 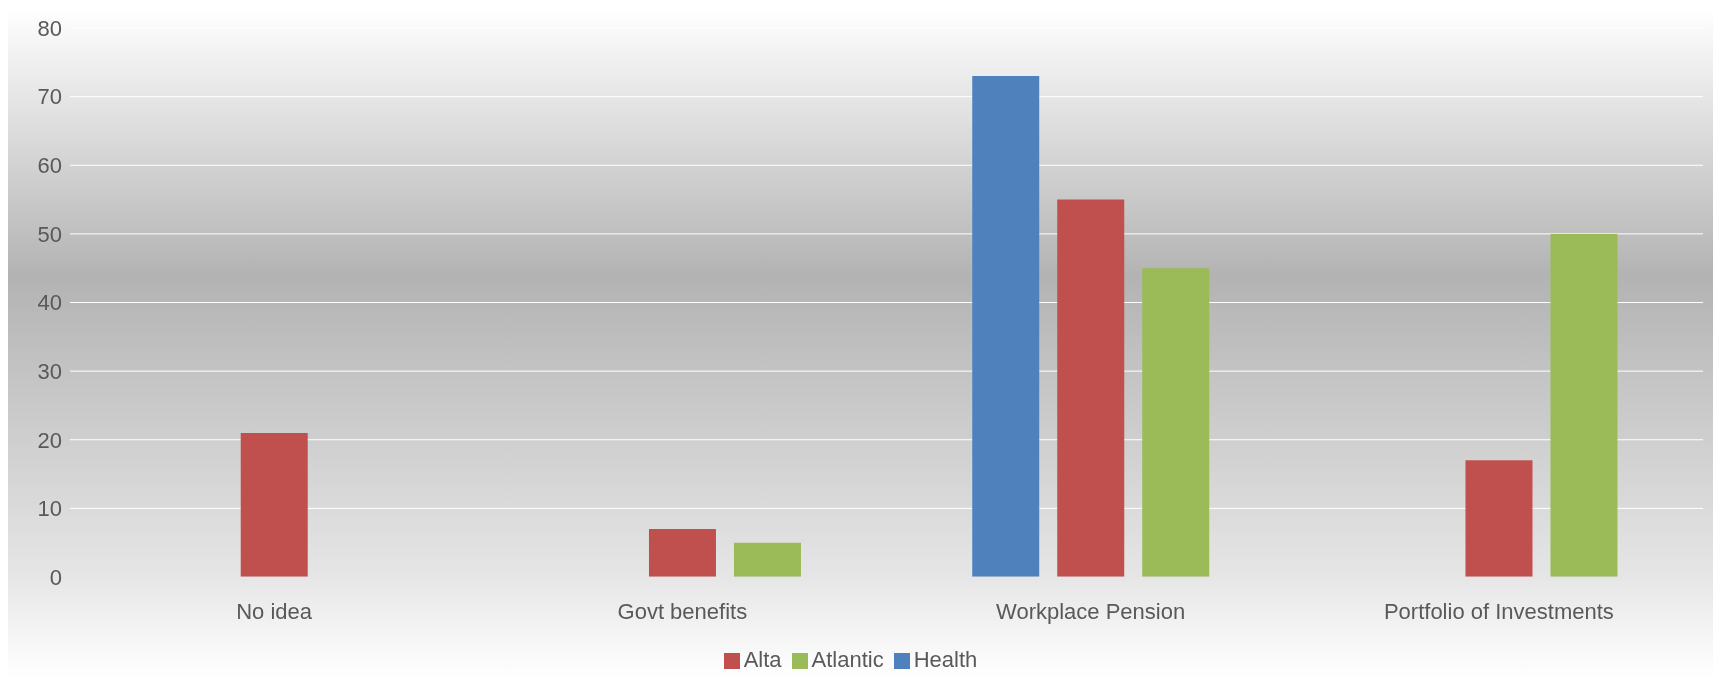 What do you see at coordinates (762, 659) in the screenshot?
I see `legend-label: Alta` at bounding box center [762, 659].